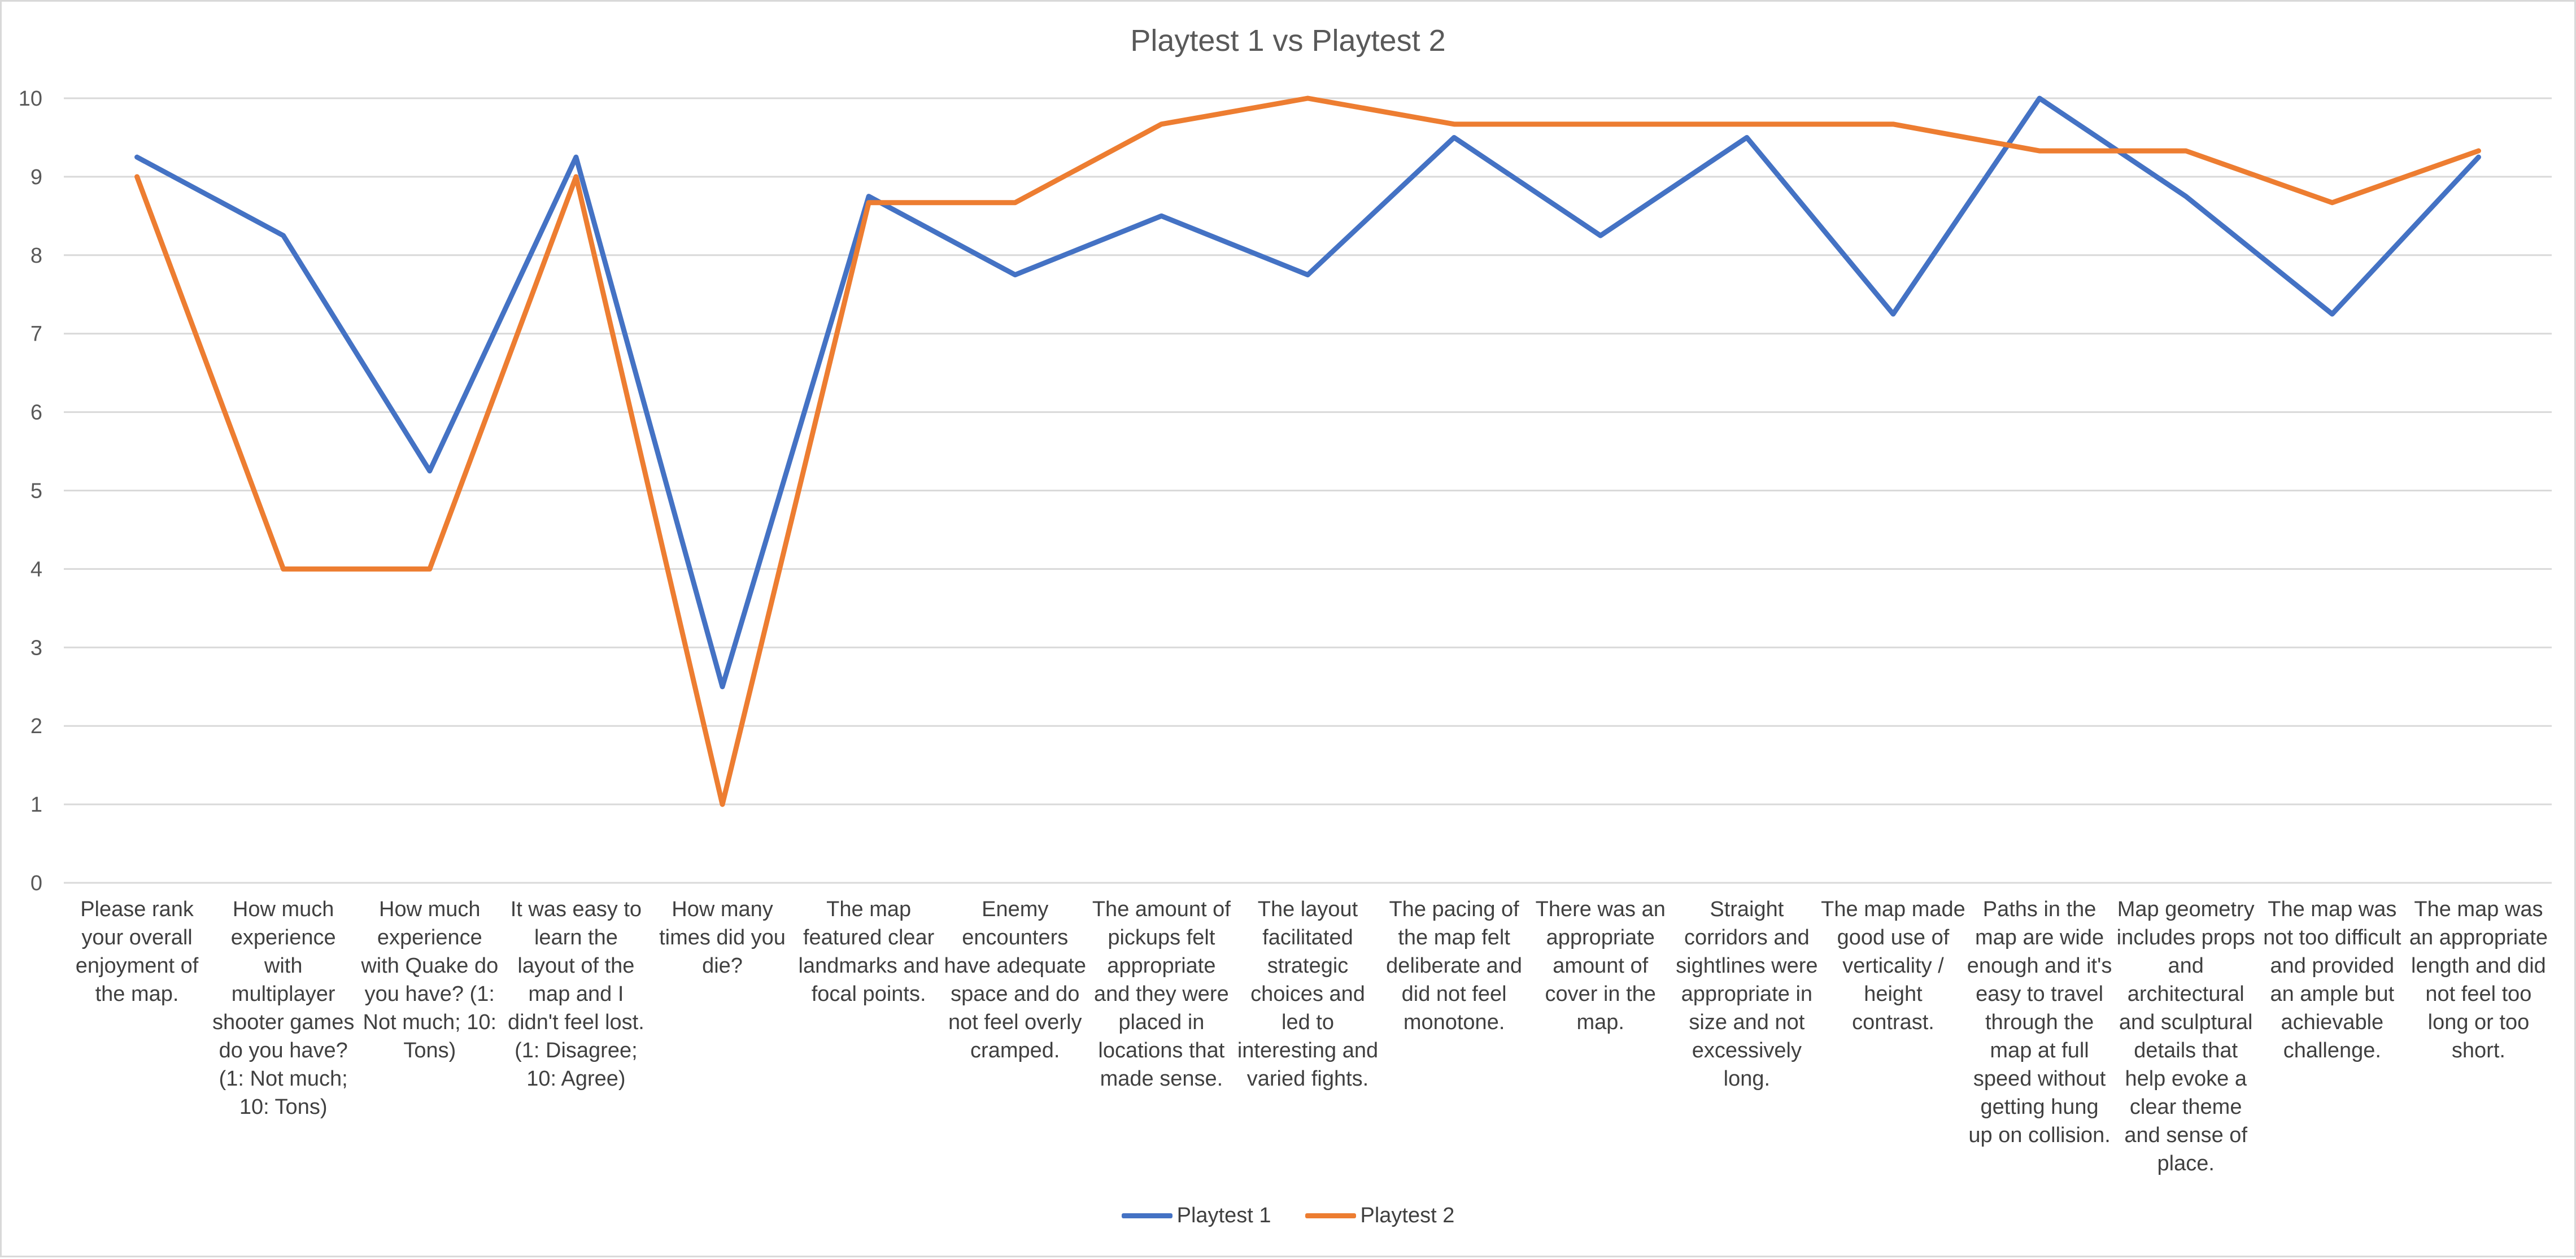 This screenshot has width=2576, height=1259. Describe the element at coordinates (1223, 1216) in the screenshot. I see `legend-label-playtest-1: Playtest 1` at that location.